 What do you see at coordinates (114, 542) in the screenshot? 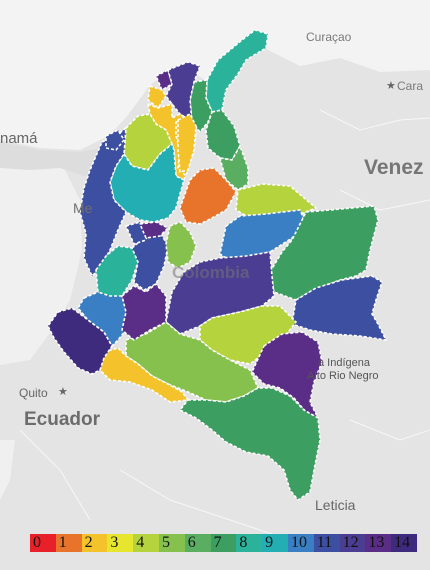
I see `legend-label: 3` at bounding box center [114, 542].